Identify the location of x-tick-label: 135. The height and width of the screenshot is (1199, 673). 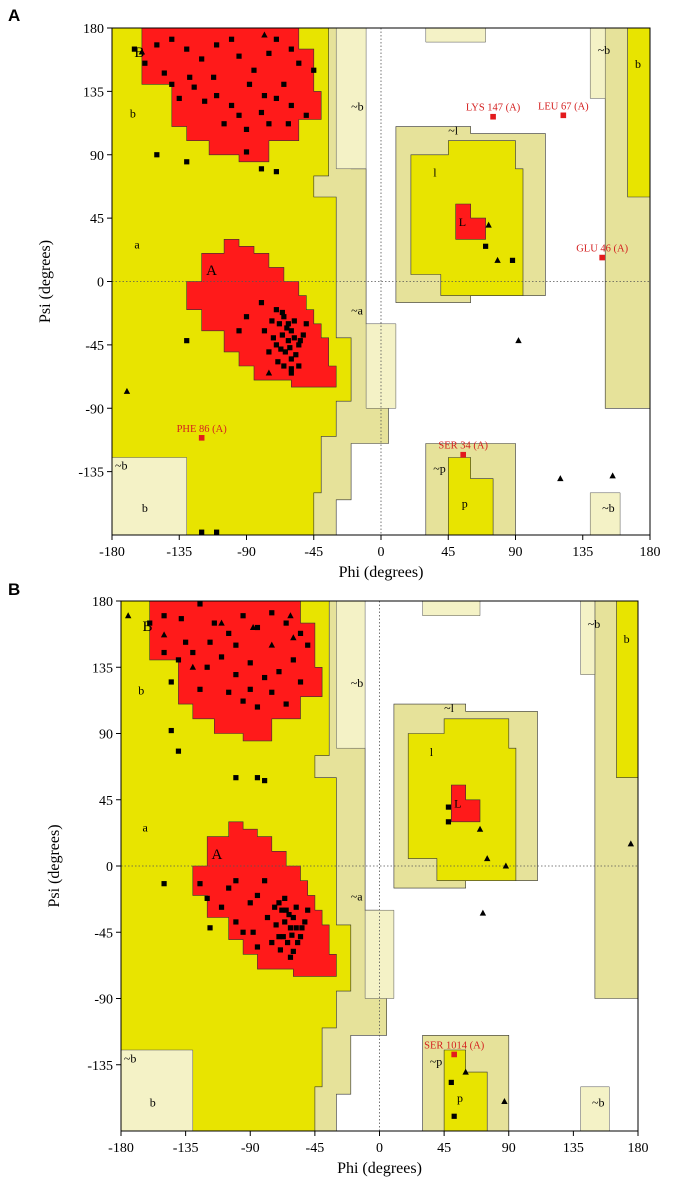
(582, 552).